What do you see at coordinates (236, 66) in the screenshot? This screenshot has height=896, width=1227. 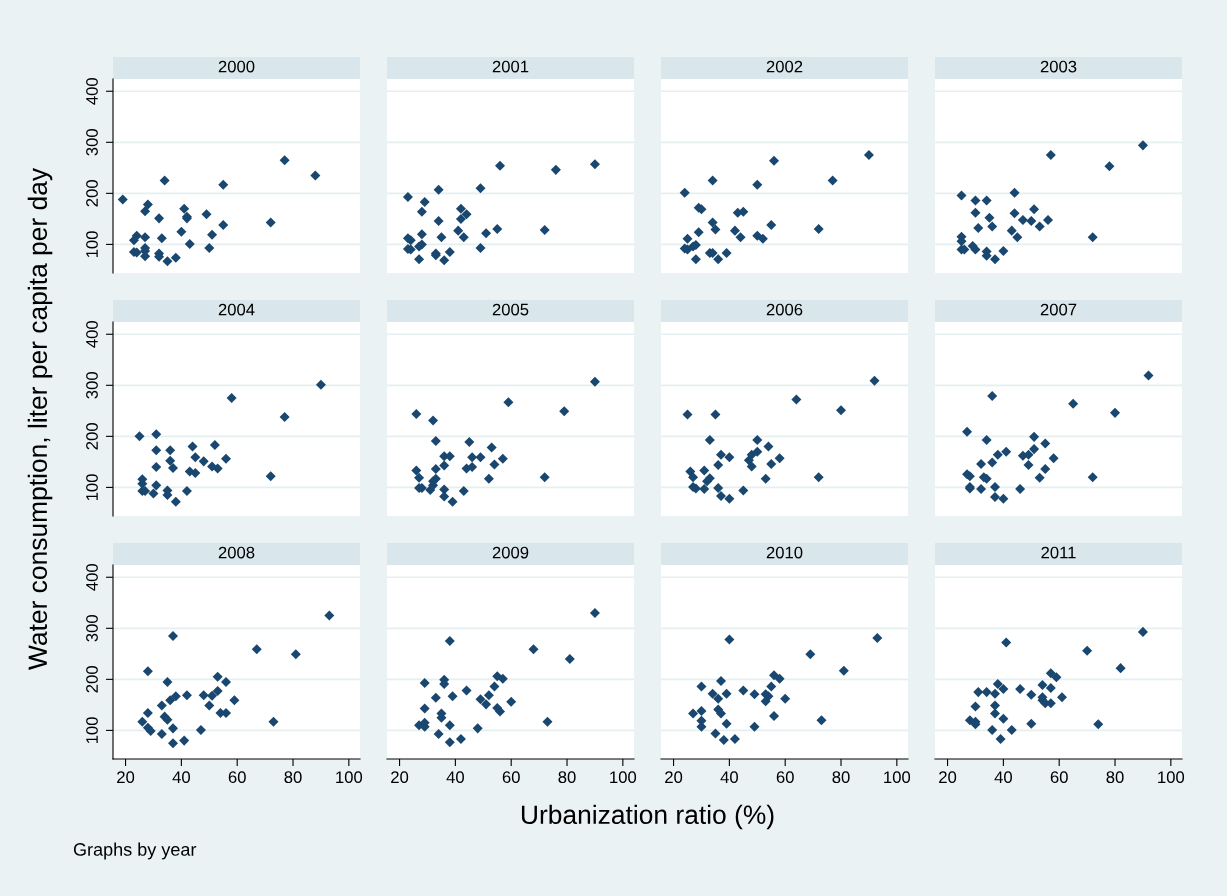 I see `chart-title: 2000` at bounding box center [236, 66].